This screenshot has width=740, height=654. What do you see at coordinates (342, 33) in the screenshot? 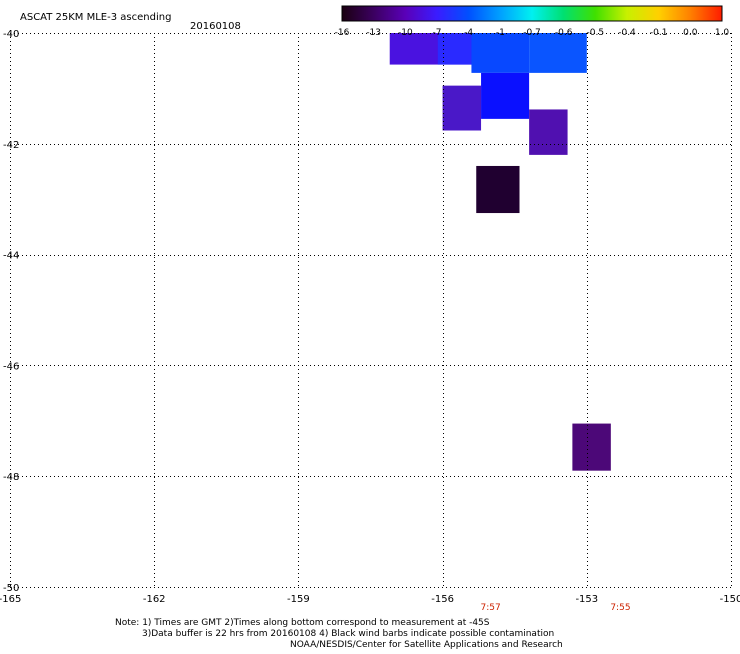
I see `colorbar-label-0: -16` at bounding box center [342, 33].